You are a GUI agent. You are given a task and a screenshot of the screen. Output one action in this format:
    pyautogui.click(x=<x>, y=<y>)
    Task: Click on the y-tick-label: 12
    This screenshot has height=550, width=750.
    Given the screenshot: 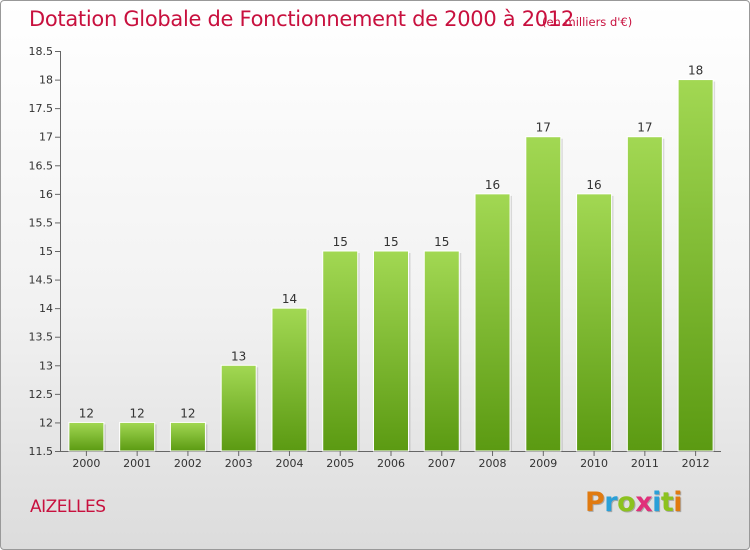 What is the action you would take?
    pyautogui.click(x=46, y=422)
    